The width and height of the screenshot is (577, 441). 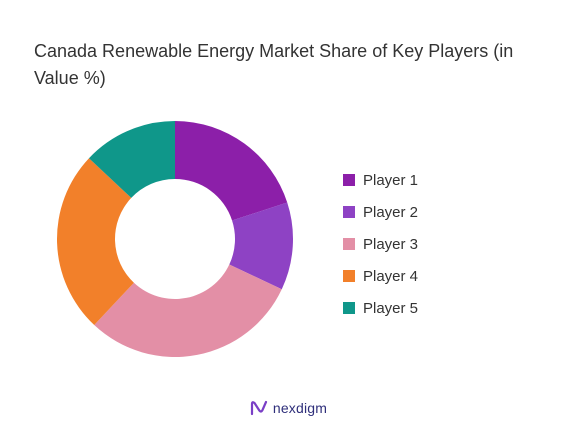 I want to click on legend-item-player-5: Player 5, so click(x=380, y=308).